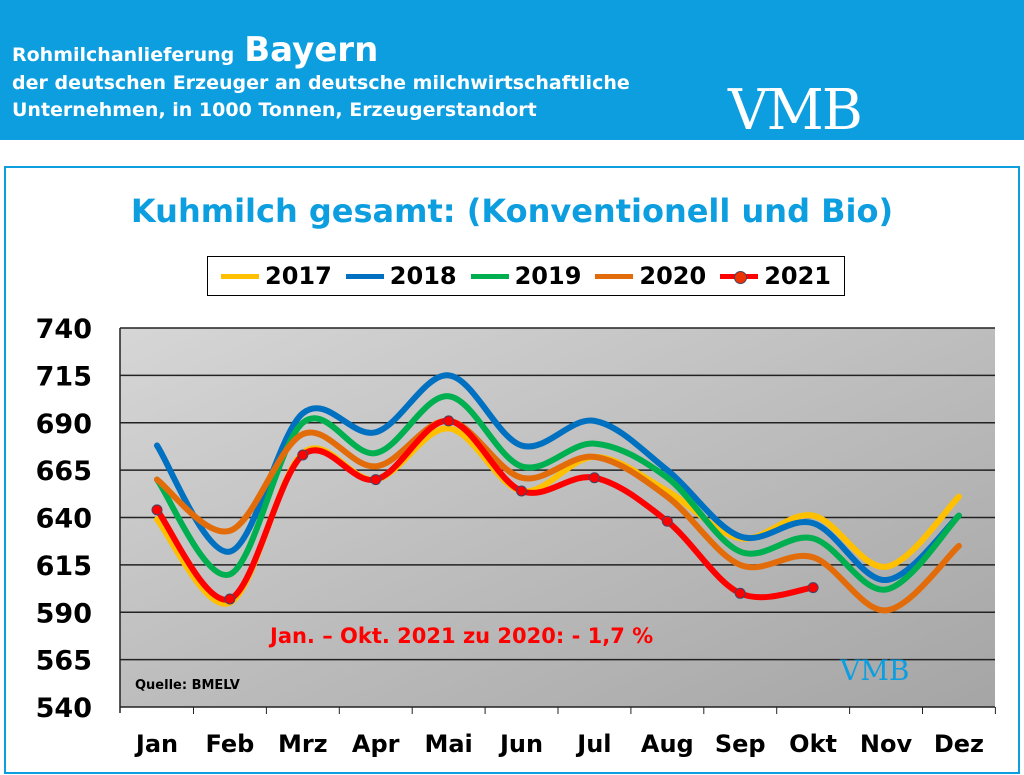  I want to click on x-tick-label: Apr, so click(376, 744).